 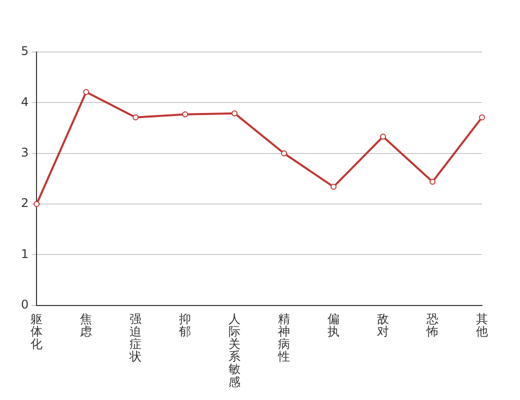 What do you see at coordinates (283, 338) in the screenshot?
I see `x-tick-label: 精神病性` at bounding box center [283, 338].